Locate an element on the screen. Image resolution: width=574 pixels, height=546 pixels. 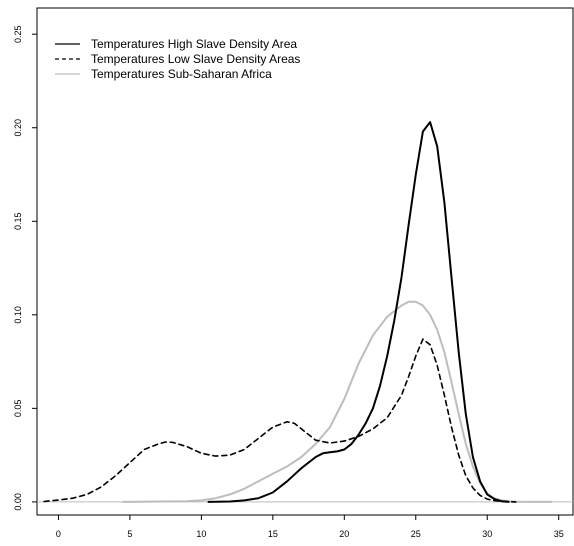
x-tick-label: 10 is located at coordinates (201, 534).